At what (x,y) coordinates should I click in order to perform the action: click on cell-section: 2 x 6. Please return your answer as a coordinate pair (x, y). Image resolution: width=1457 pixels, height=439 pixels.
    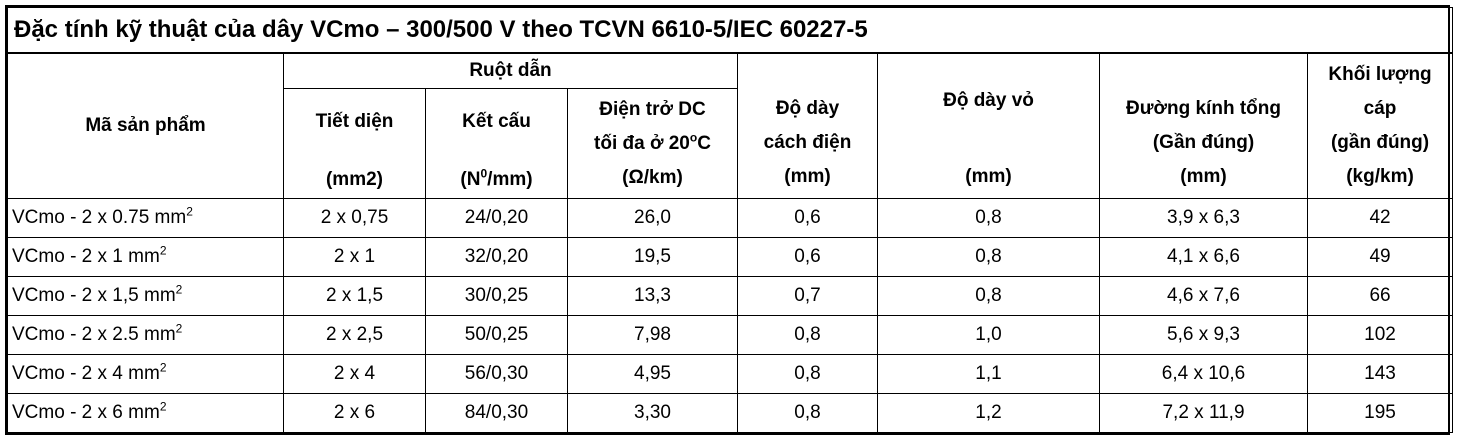
    Looking at the image, I should click on (354, 413).